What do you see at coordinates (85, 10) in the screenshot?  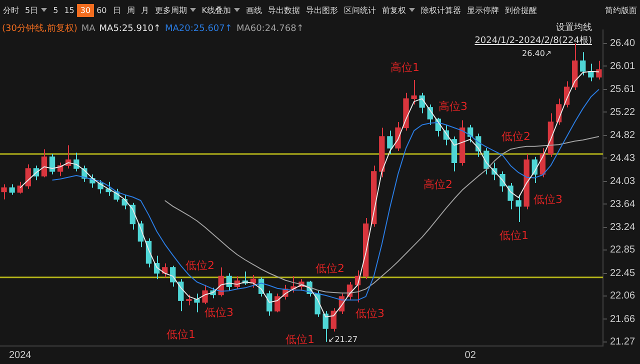 I see `text: 30` at bounding box center [85, 10].